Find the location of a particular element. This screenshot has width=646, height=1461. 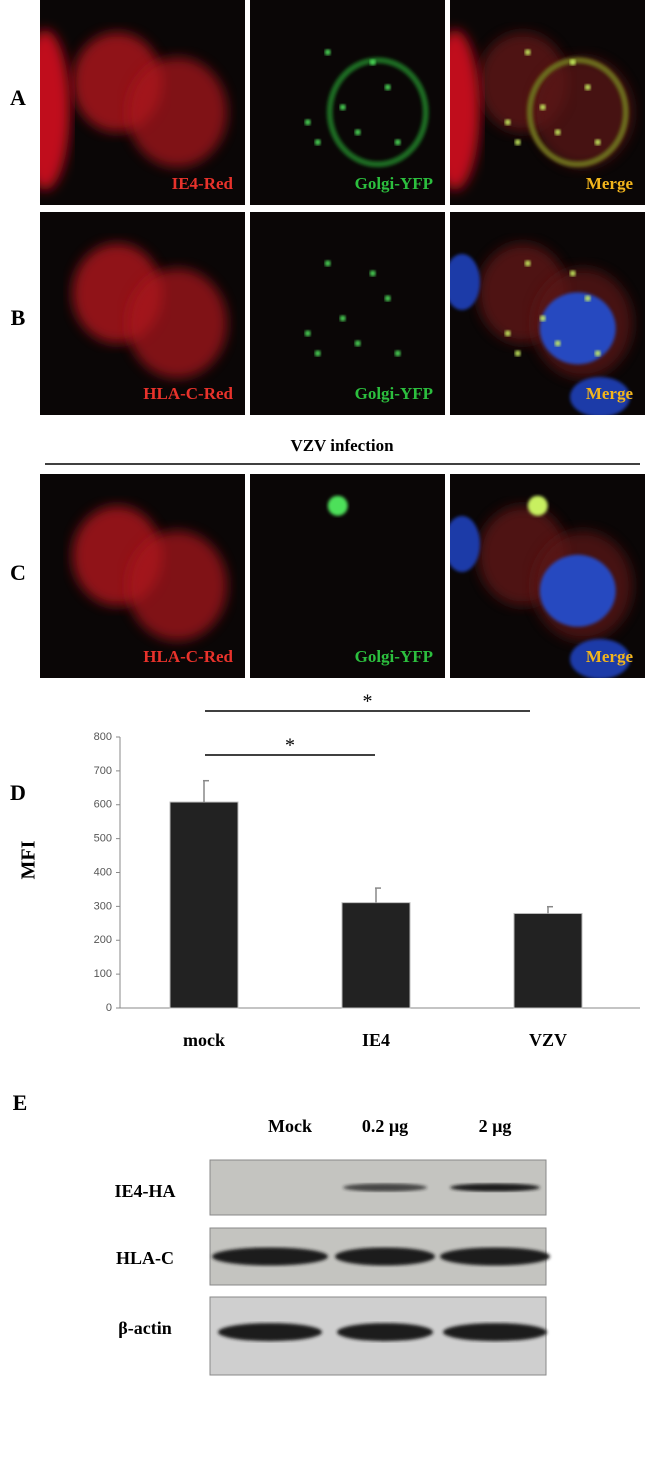

x-tick-label: mock is located at coordinates (204, 1040).